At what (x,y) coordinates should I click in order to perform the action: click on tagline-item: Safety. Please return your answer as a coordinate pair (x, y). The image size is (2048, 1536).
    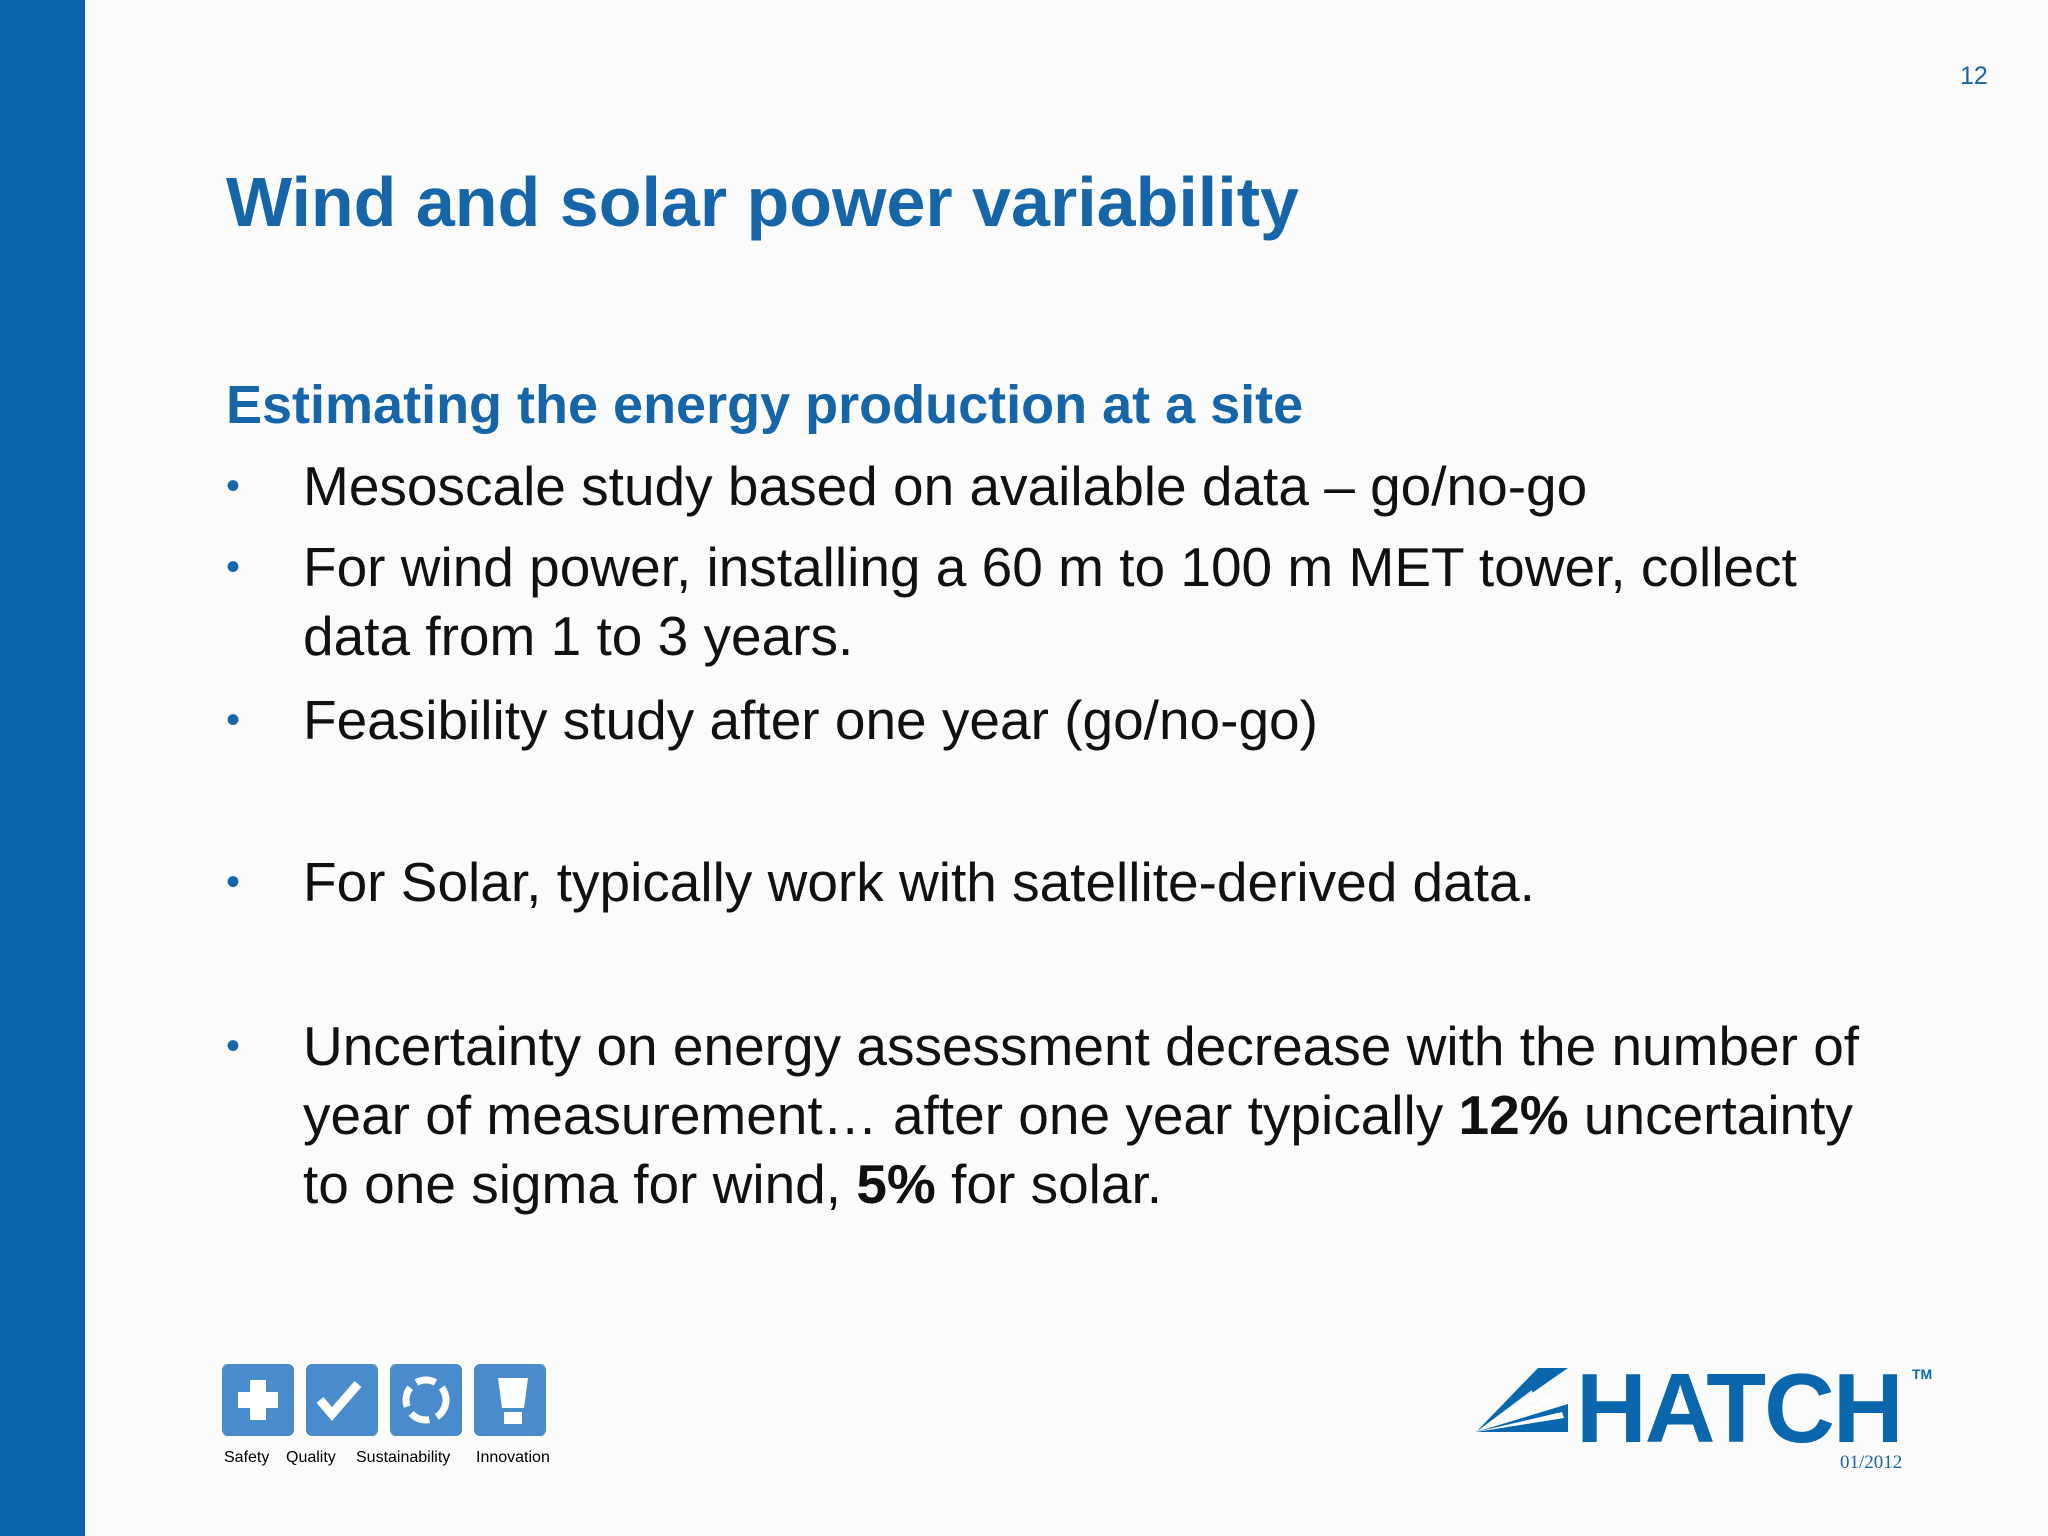
    Looking at the image, I should click on (246, 1457).